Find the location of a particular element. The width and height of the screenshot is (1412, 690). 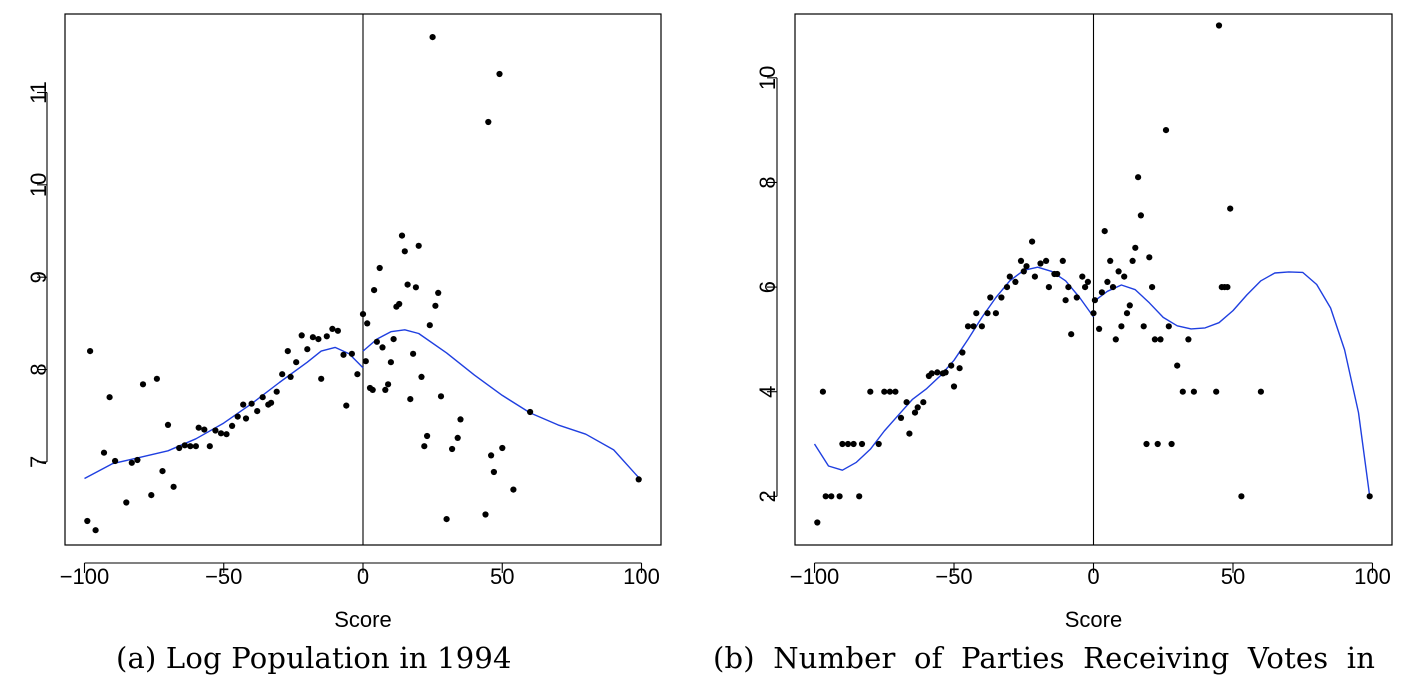

y-tick-label: 9 is located at coordinates (38, 277).